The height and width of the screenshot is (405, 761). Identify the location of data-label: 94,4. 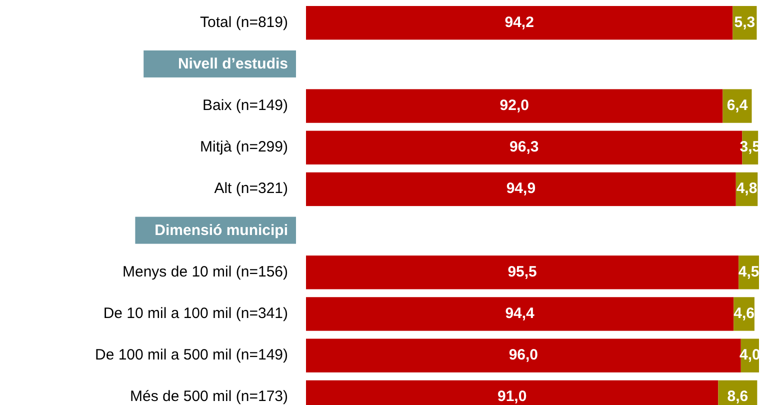
(520, 313).